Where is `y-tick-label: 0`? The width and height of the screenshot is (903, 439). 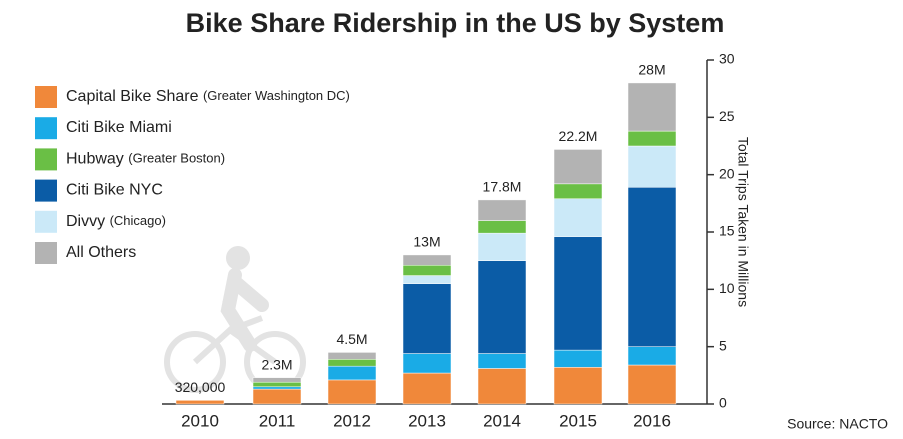
y-tick-label: 0 is located at coordinates (723, 403).